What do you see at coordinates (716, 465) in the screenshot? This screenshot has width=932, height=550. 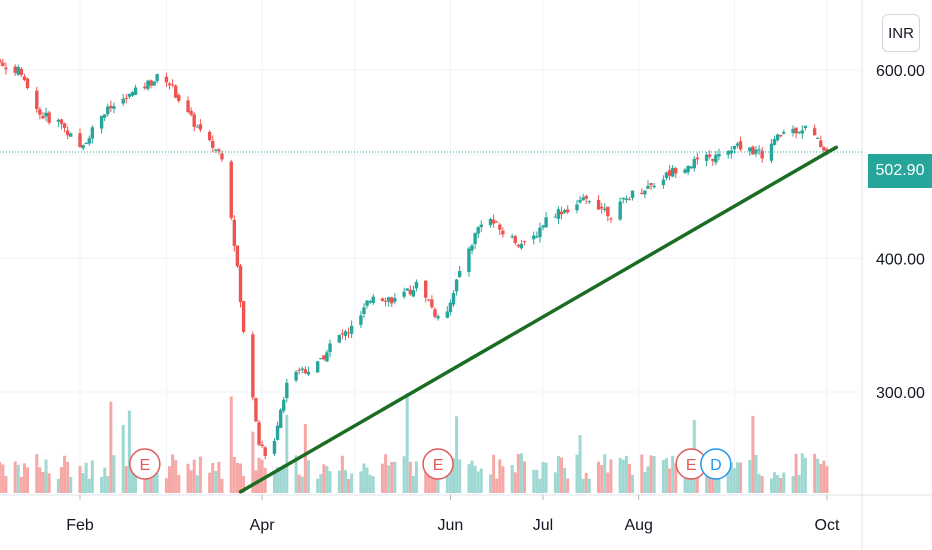 I see `event-label: D` at bounding box center [716, 465].